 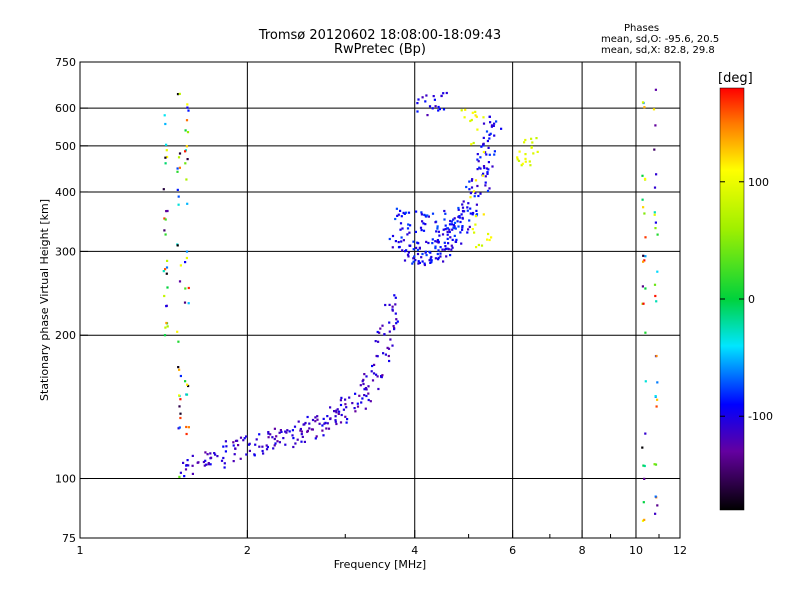 What do you see at coordinates (80, 550) in the screenshot?
I see `x-tick-label: 1` at bounding box center [80, 550].